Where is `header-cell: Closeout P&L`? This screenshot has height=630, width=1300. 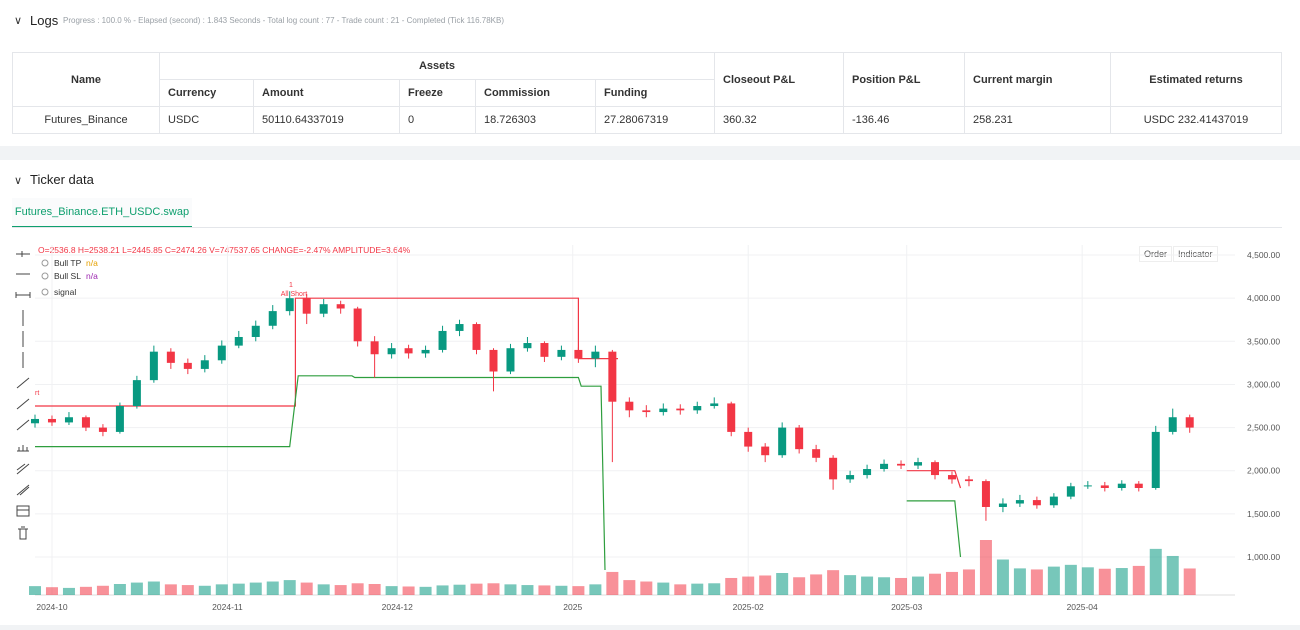 header-cell: Closeout P&L is located at coordinates (779, 79).